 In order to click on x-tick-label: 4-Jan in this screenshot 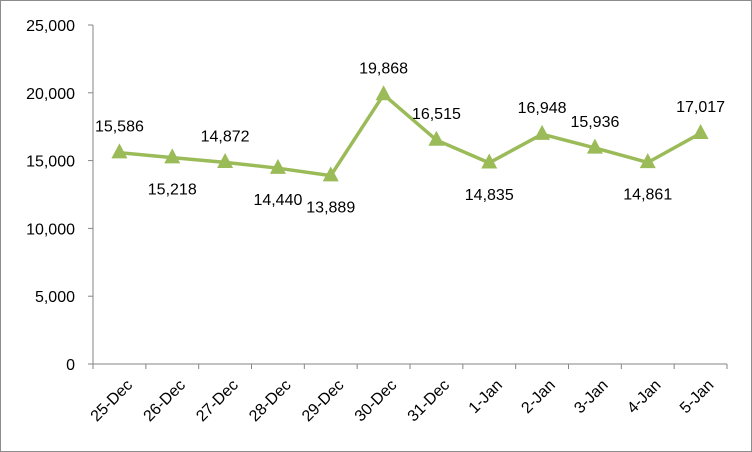, I will do `click(644, 397)`.